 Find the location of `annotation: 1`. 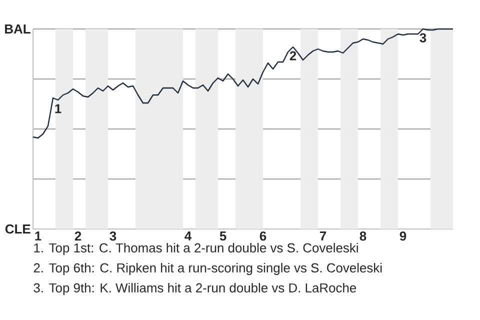

annotation: 1 is located at coordinates (58, 109).